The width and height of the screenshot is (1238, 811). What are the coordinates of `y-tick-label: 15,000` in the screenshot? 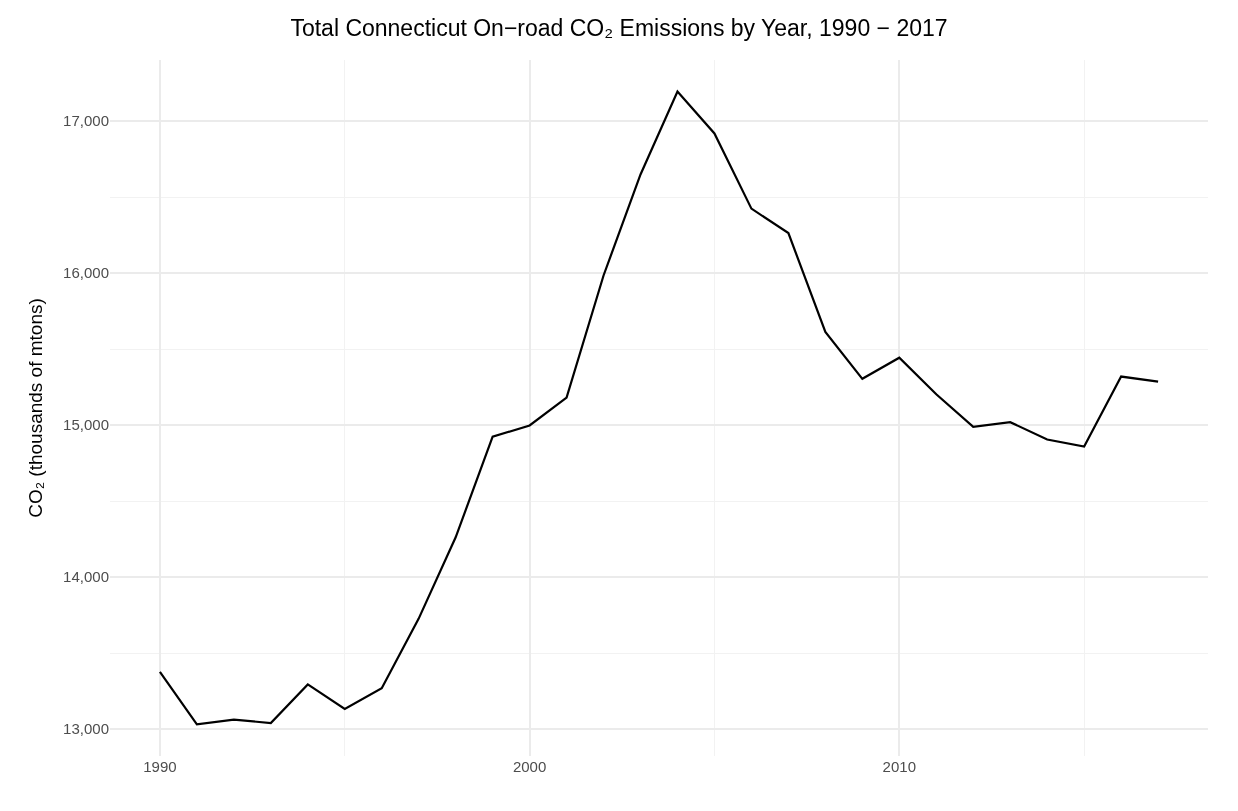 It's located at (86, 425).